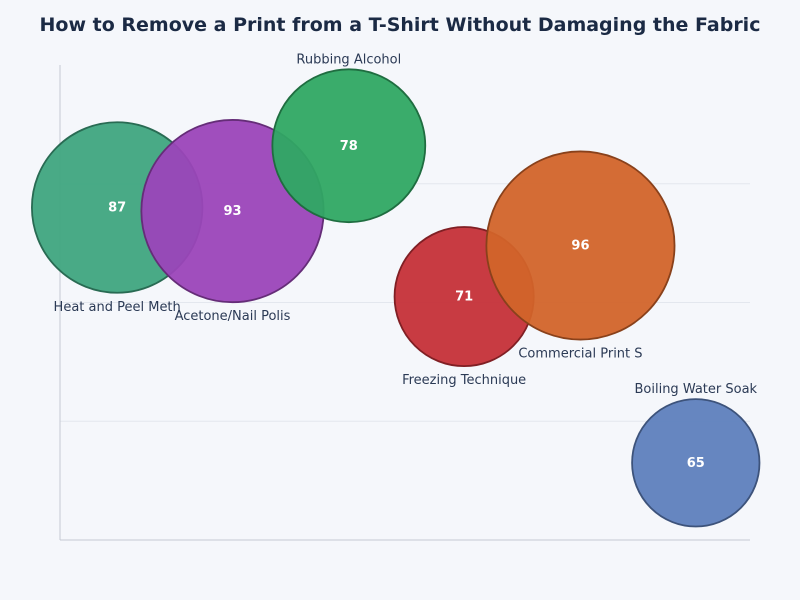 The height and width of the screenshot is (600, 800). I want to click on bubble-value-label: 65, so click(696, 463).